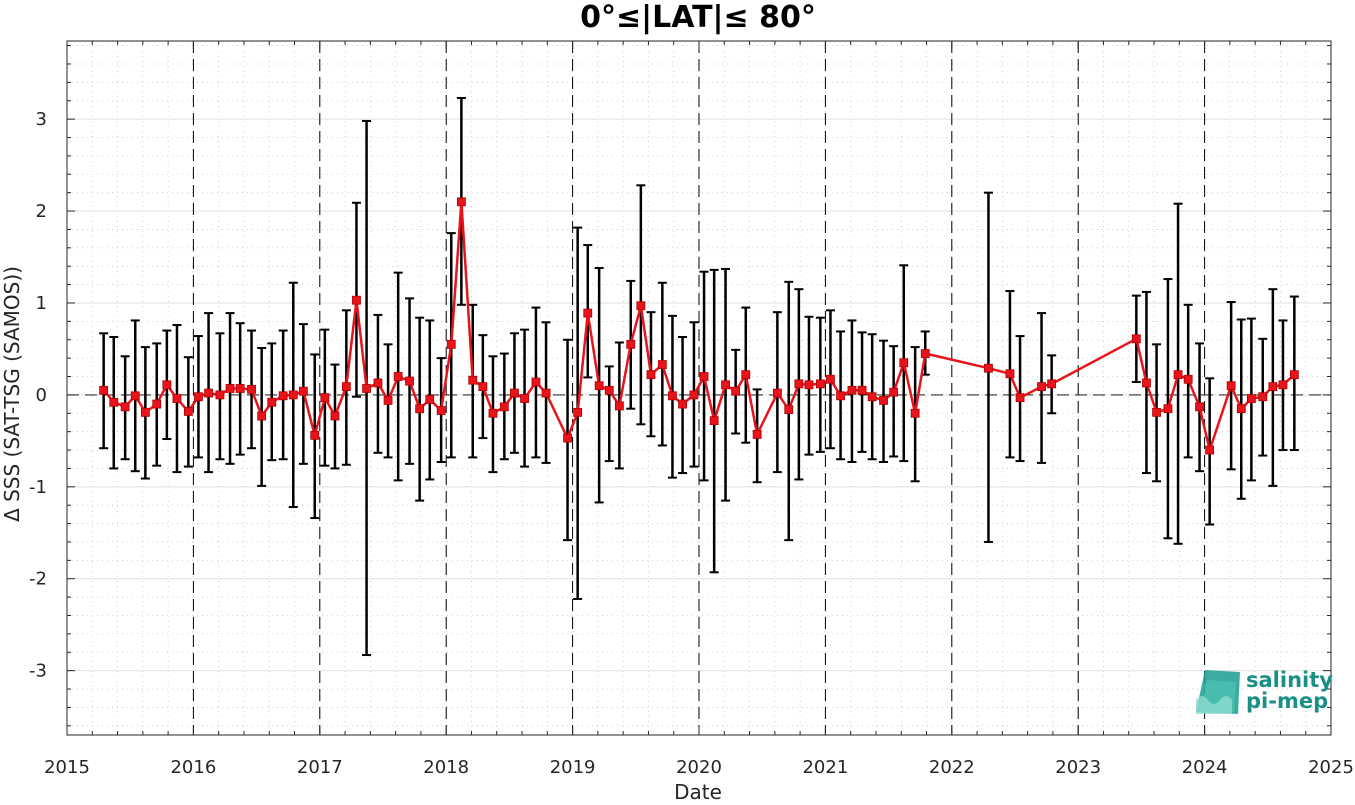  I want to click on x-tick-label: 2018, so click(446, 767).